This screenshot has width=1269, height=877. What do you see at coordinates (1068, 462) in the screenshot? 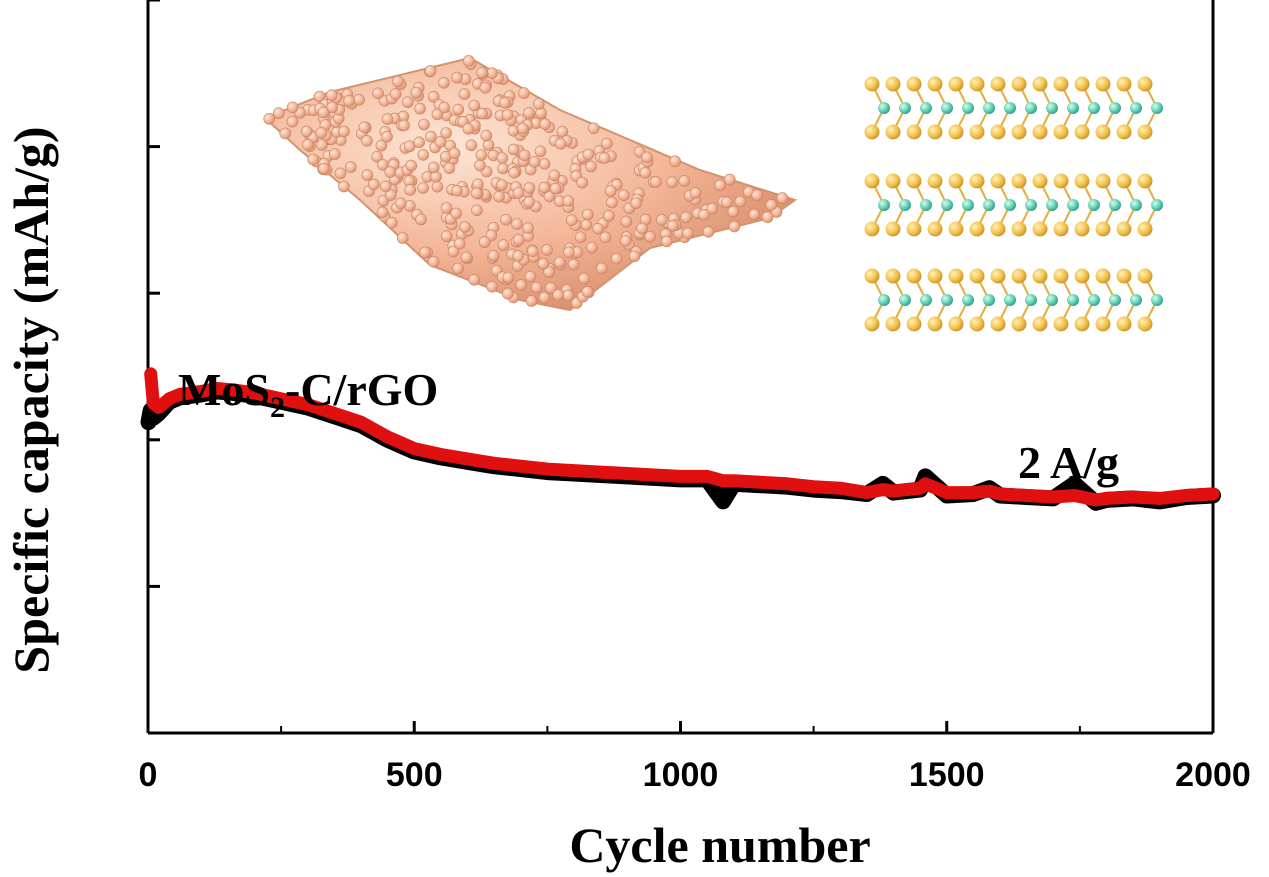
I see `current-density-label: 2 A/g` at bounding box center [1068, 462].